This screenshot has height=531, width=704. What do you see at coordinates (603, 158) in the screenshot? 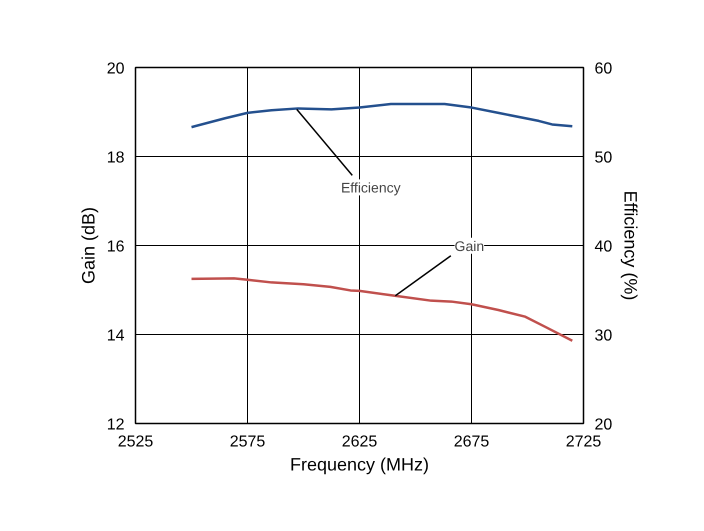
I see `y2-tick-label: 50` at bounding box center [603, 158].